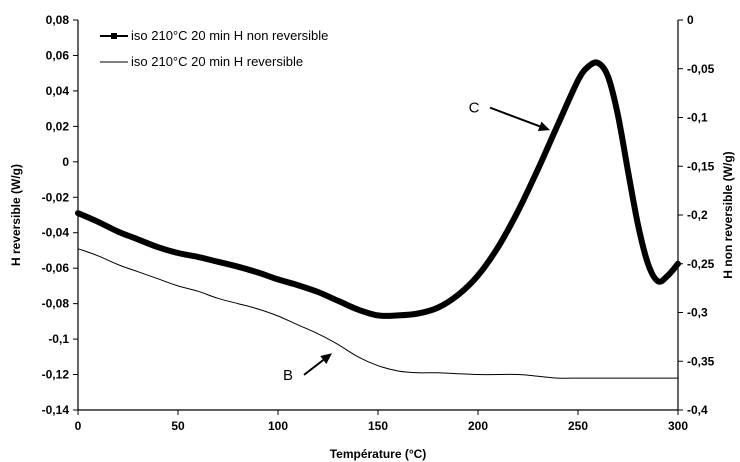  I want to click on y-left-tick-label: -0,1, so click(58, 339).